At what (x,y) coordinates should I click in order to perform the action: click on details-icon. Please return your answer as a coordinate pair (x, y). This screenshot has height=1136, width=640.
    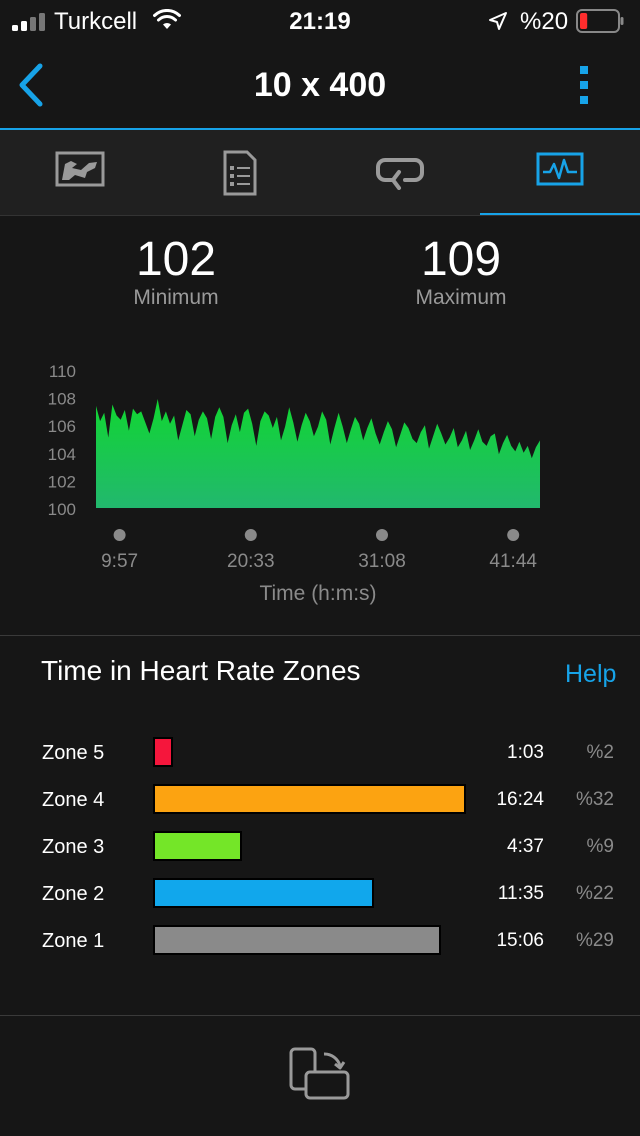
    Looking at the image, I should click on (240, 173).